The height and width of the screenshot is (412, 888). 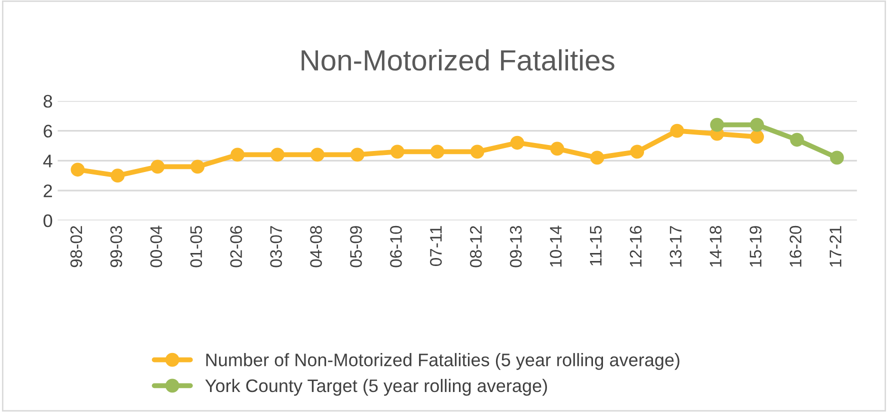 What do you see at coordinates (676, 246) in the screenshot?
I see `x-tick-label: 13-17` at bounding box center [676, 246].